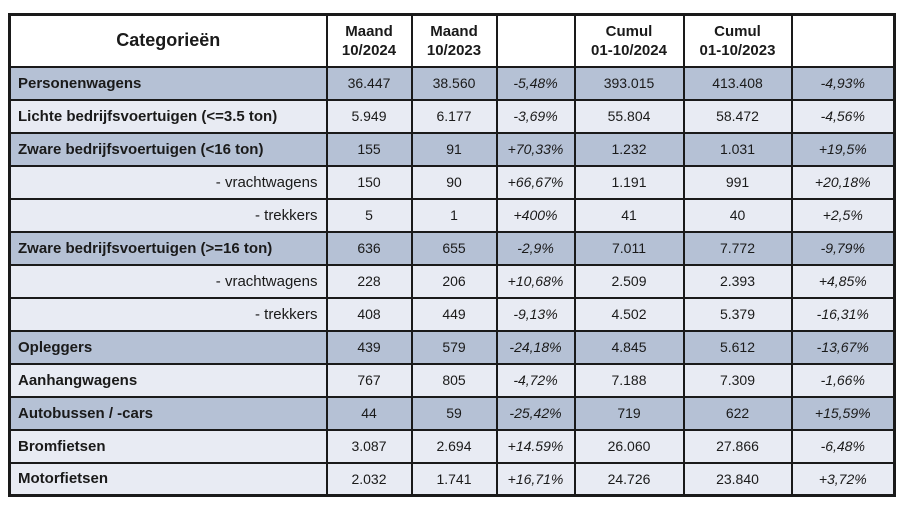 The image size is (900, 520). Describe the element at coordinates (737, 215) in the screenshot. I see `value-cell: 40` at that location.